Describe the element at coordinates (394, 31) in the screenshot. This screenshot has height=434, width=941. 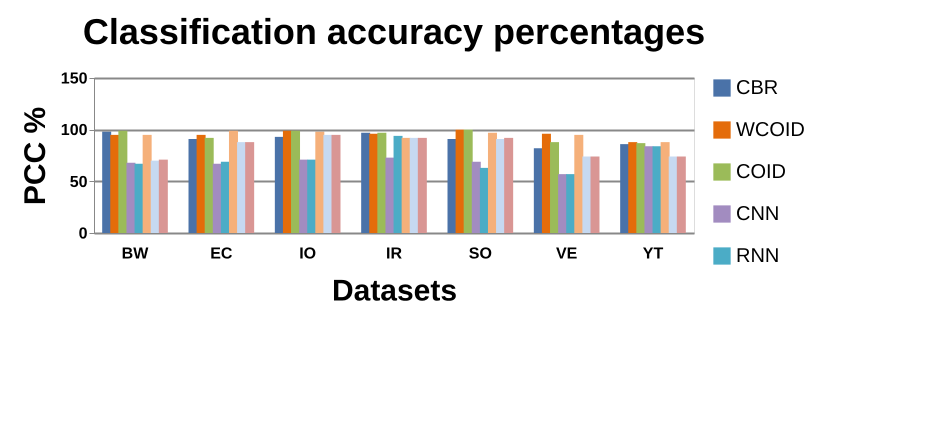
I see `chart-title: Classification accuracy percentages` at that location.